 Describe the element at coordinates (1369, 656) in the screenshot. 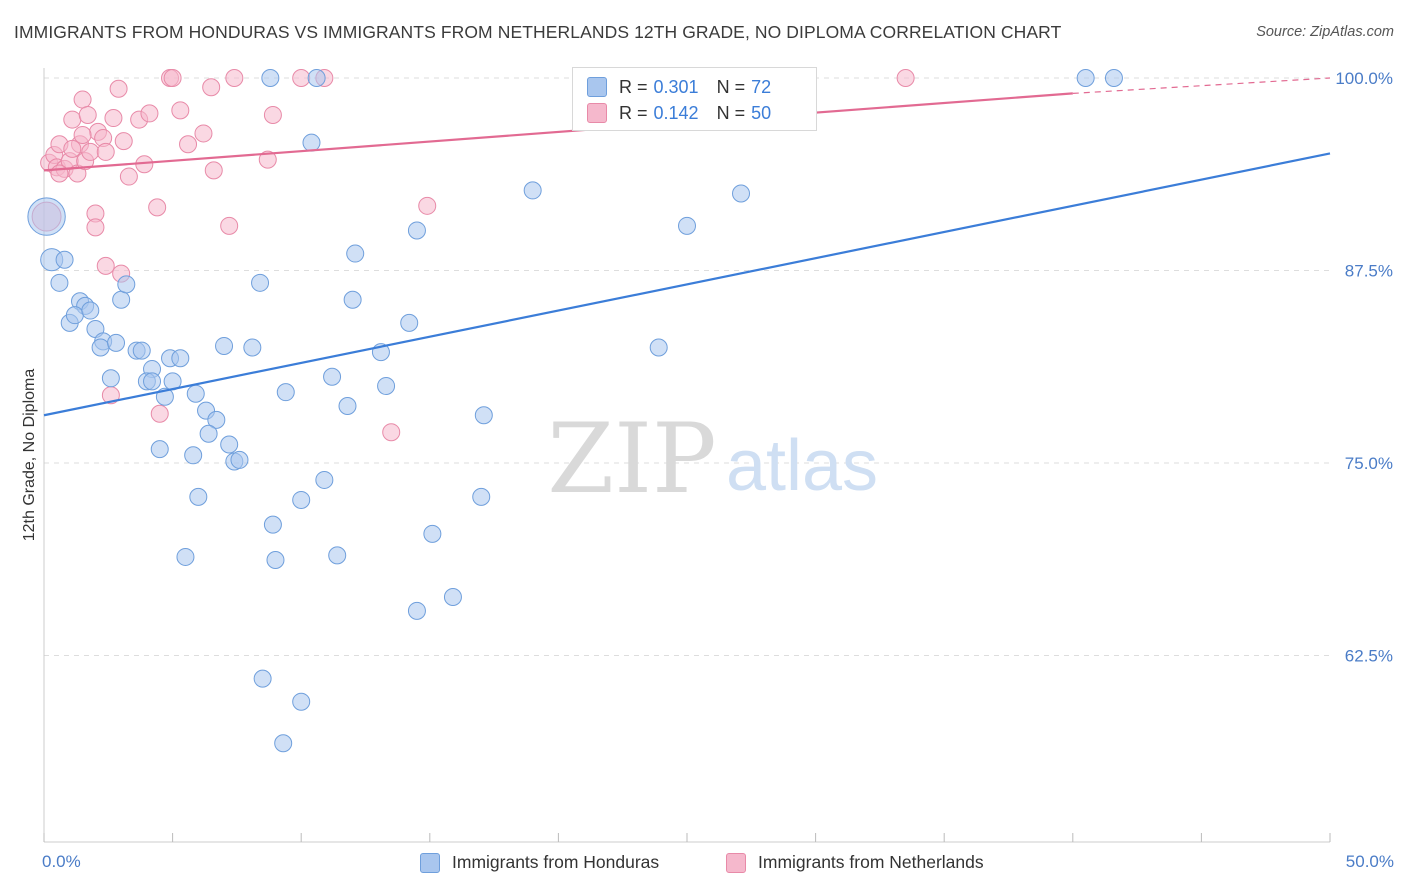

I see `y-tick-label: 62.5%` at that location.